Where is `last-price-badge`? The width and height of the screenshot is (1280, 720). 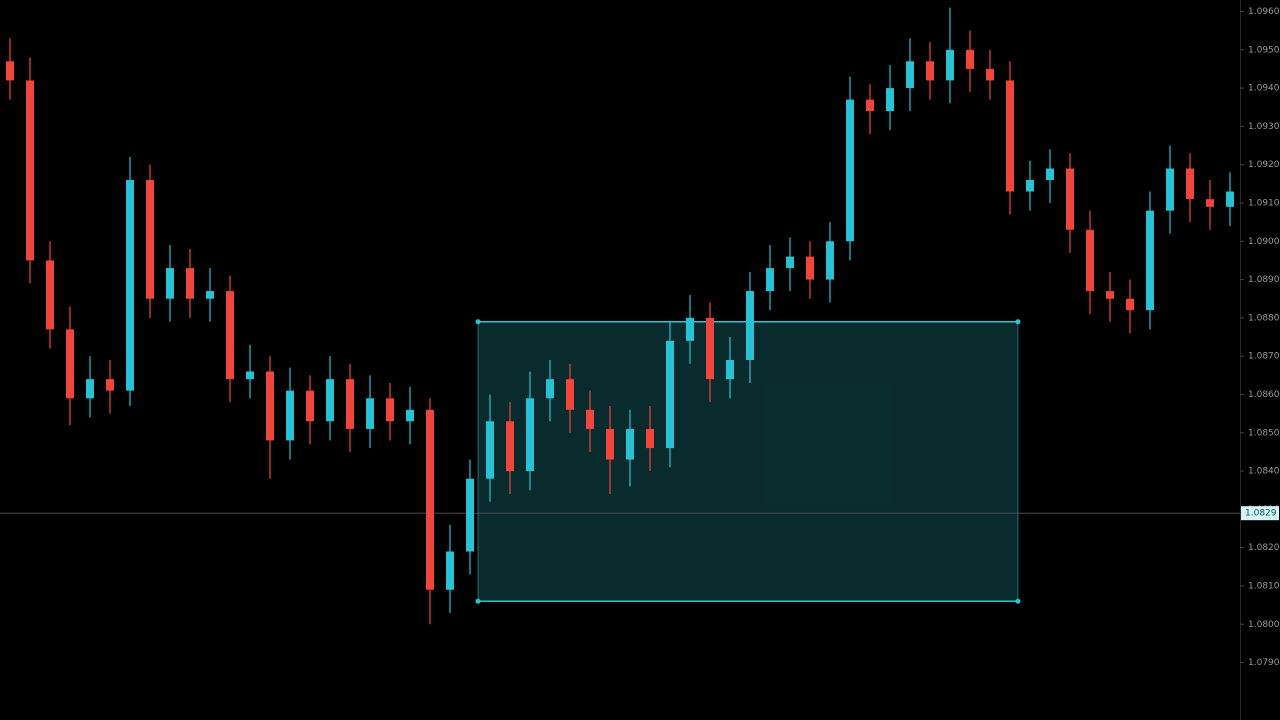 last-price-badge is located at coordinates (1260, 513).